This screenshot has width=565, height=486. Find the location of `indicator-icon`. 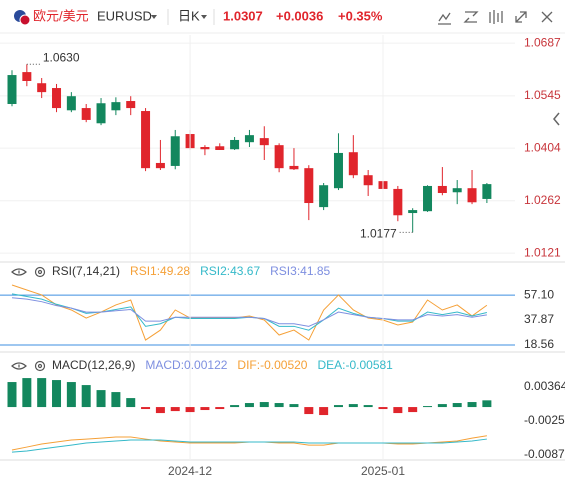

indicator-icon is located at coordinates (444, 18).